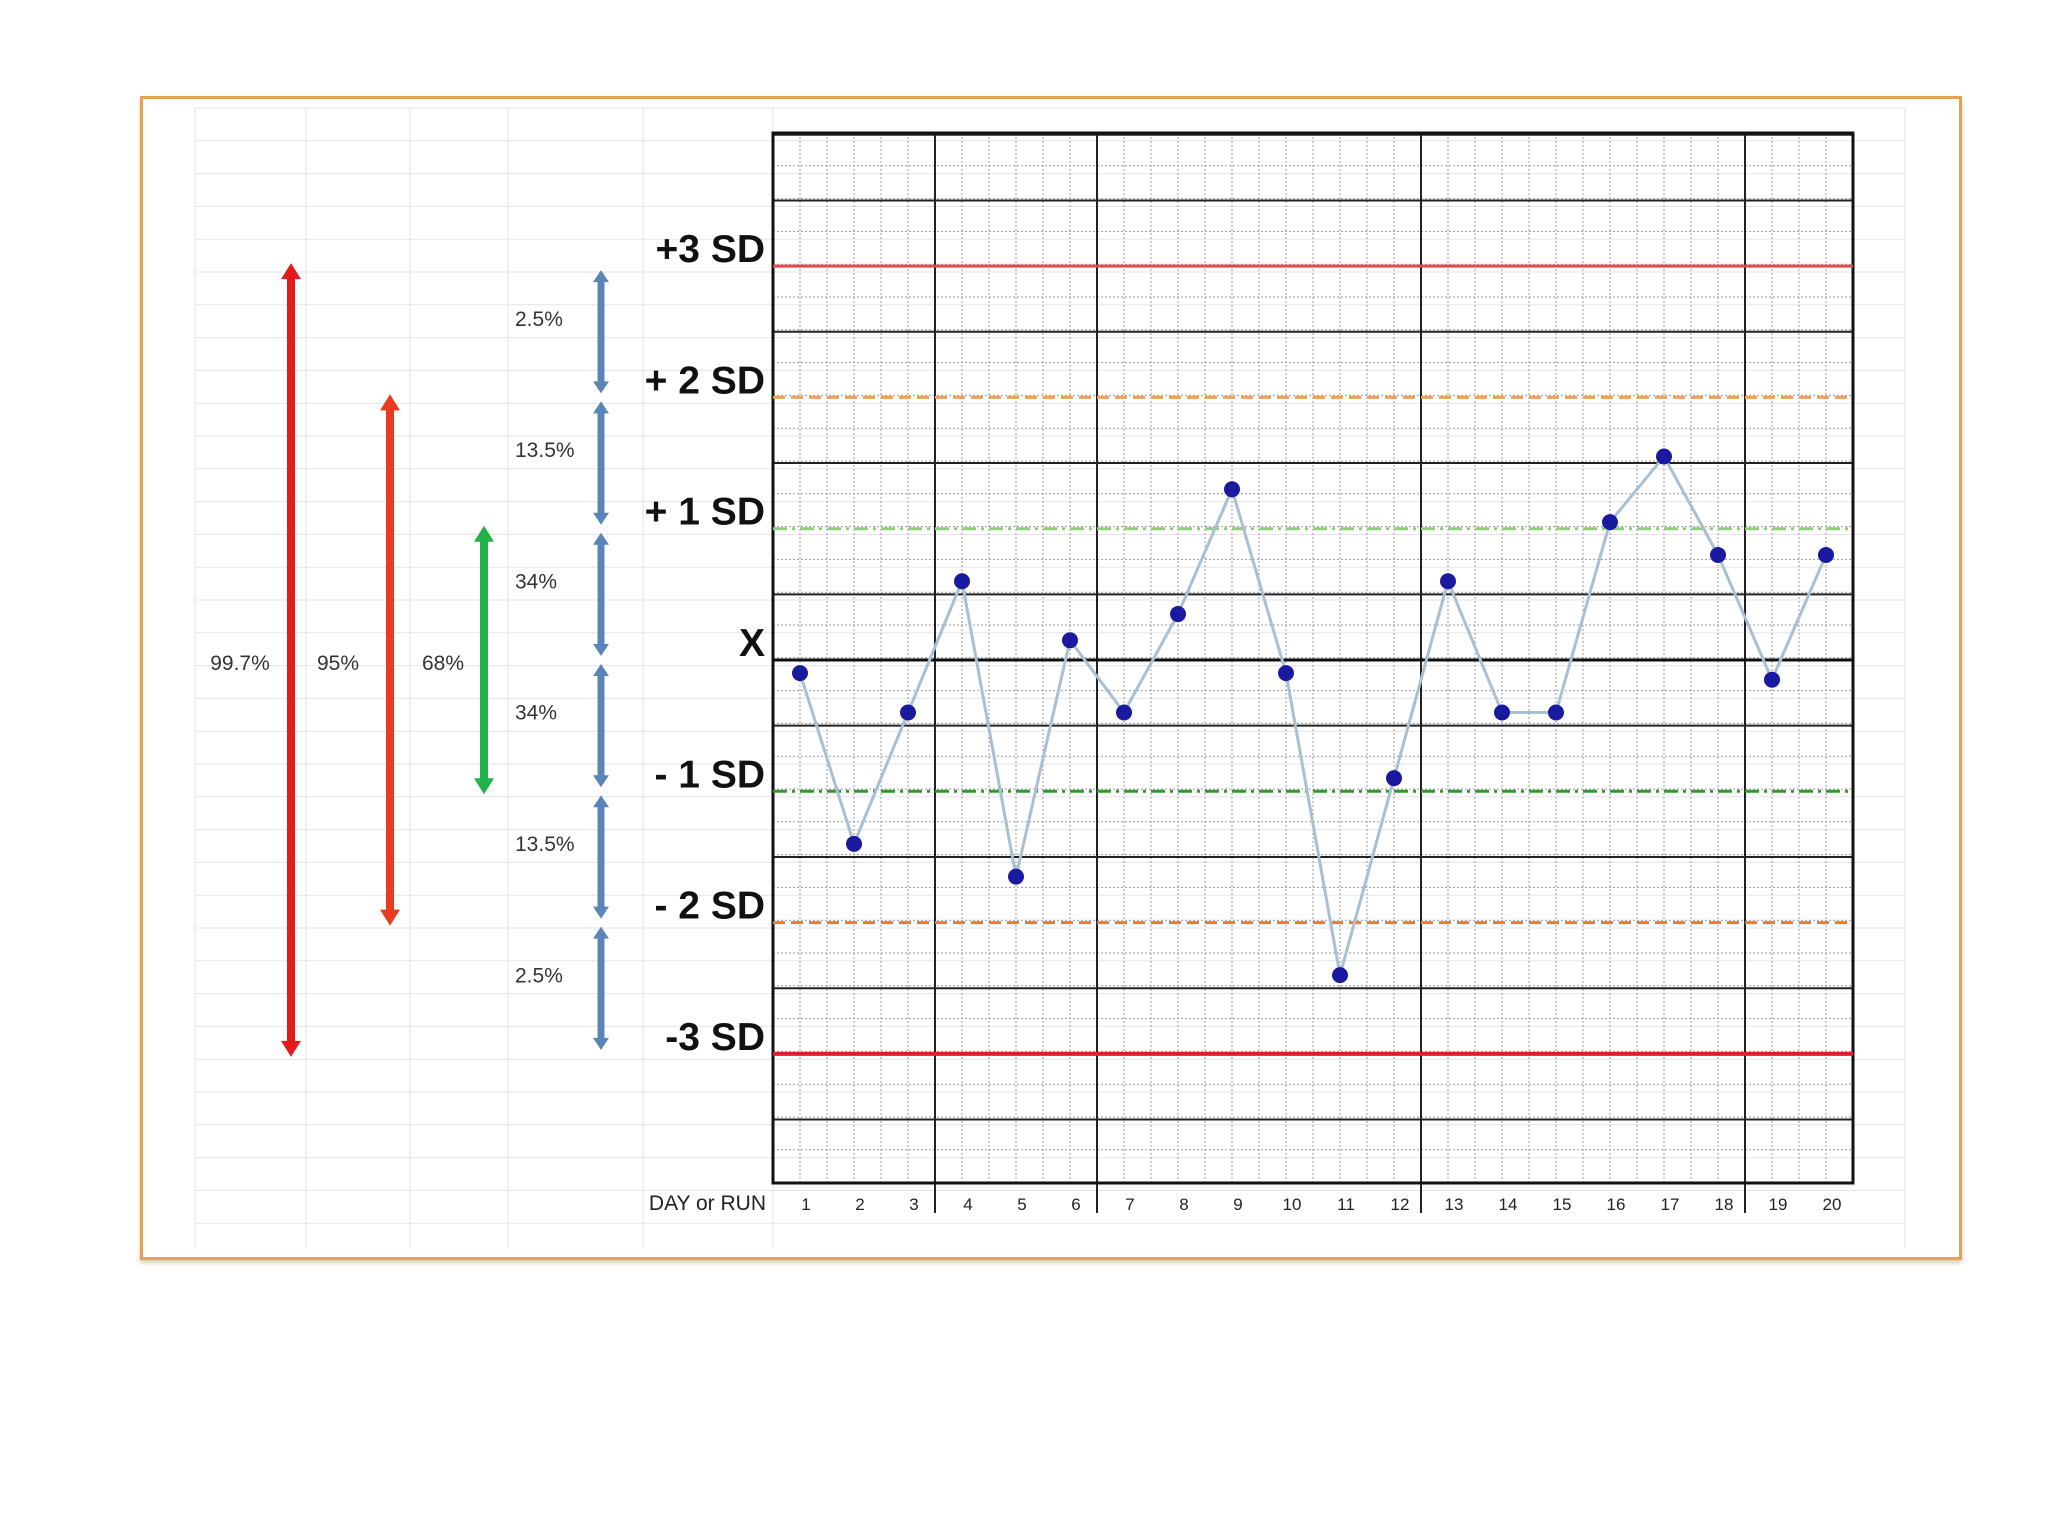  What do you see at coordinates (1562, 1204) in the screenshot?
I see `x-tick-label: 15` at bounding box center [1562, 1204].